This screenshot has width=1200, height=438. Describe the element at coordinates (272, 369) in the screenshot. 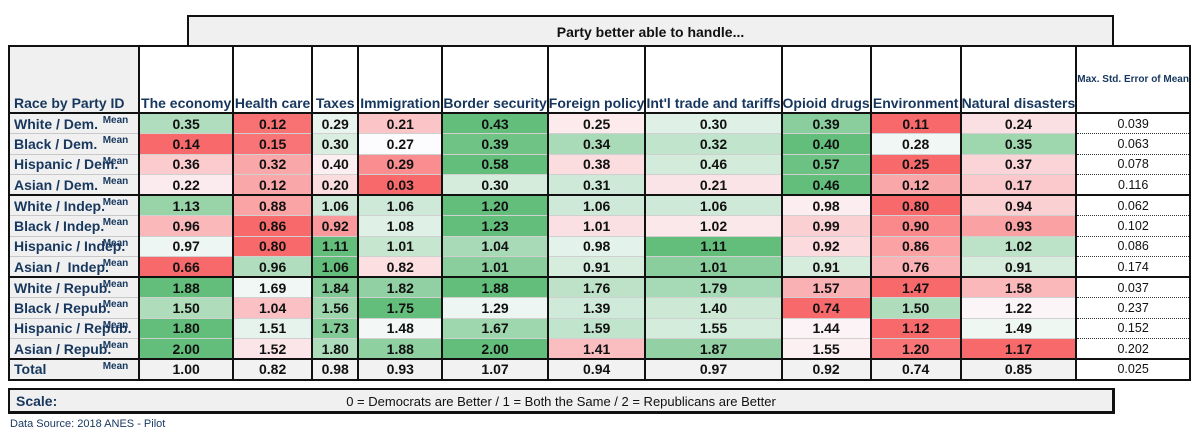

I see `heat-cell: 0.82` at that location.